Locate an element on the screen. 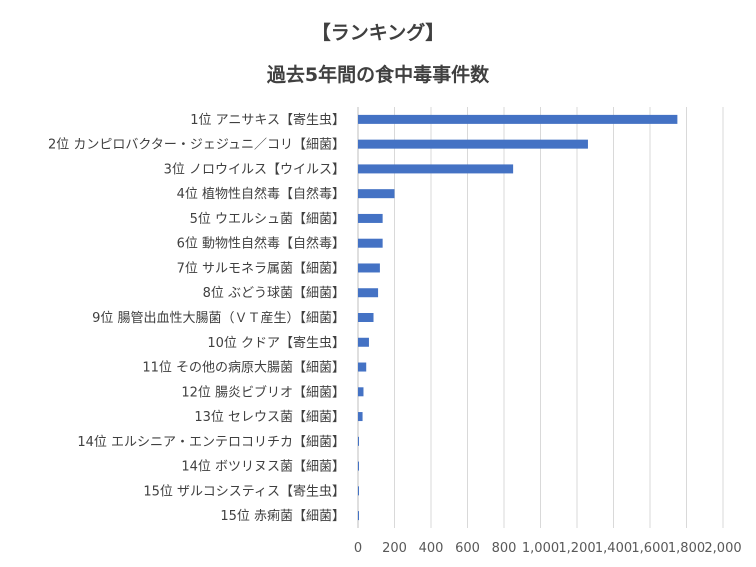 This screenshot has height=567, width=756. category-label: 13位 セレウス菌【細菌】 is located at coordinates (269, 417).